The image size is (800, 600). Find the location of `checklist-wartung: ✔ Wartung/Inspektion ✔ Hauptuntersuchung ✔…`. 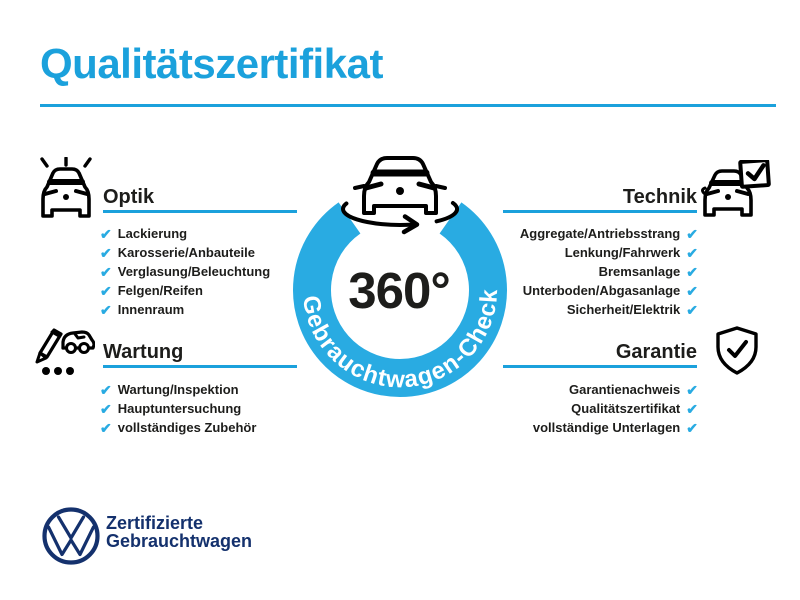

checklist-wartung: ✔ Wartung/Inspektion ✔ Hauptuntersuchung ✔… is located at coordinates (178, 408).